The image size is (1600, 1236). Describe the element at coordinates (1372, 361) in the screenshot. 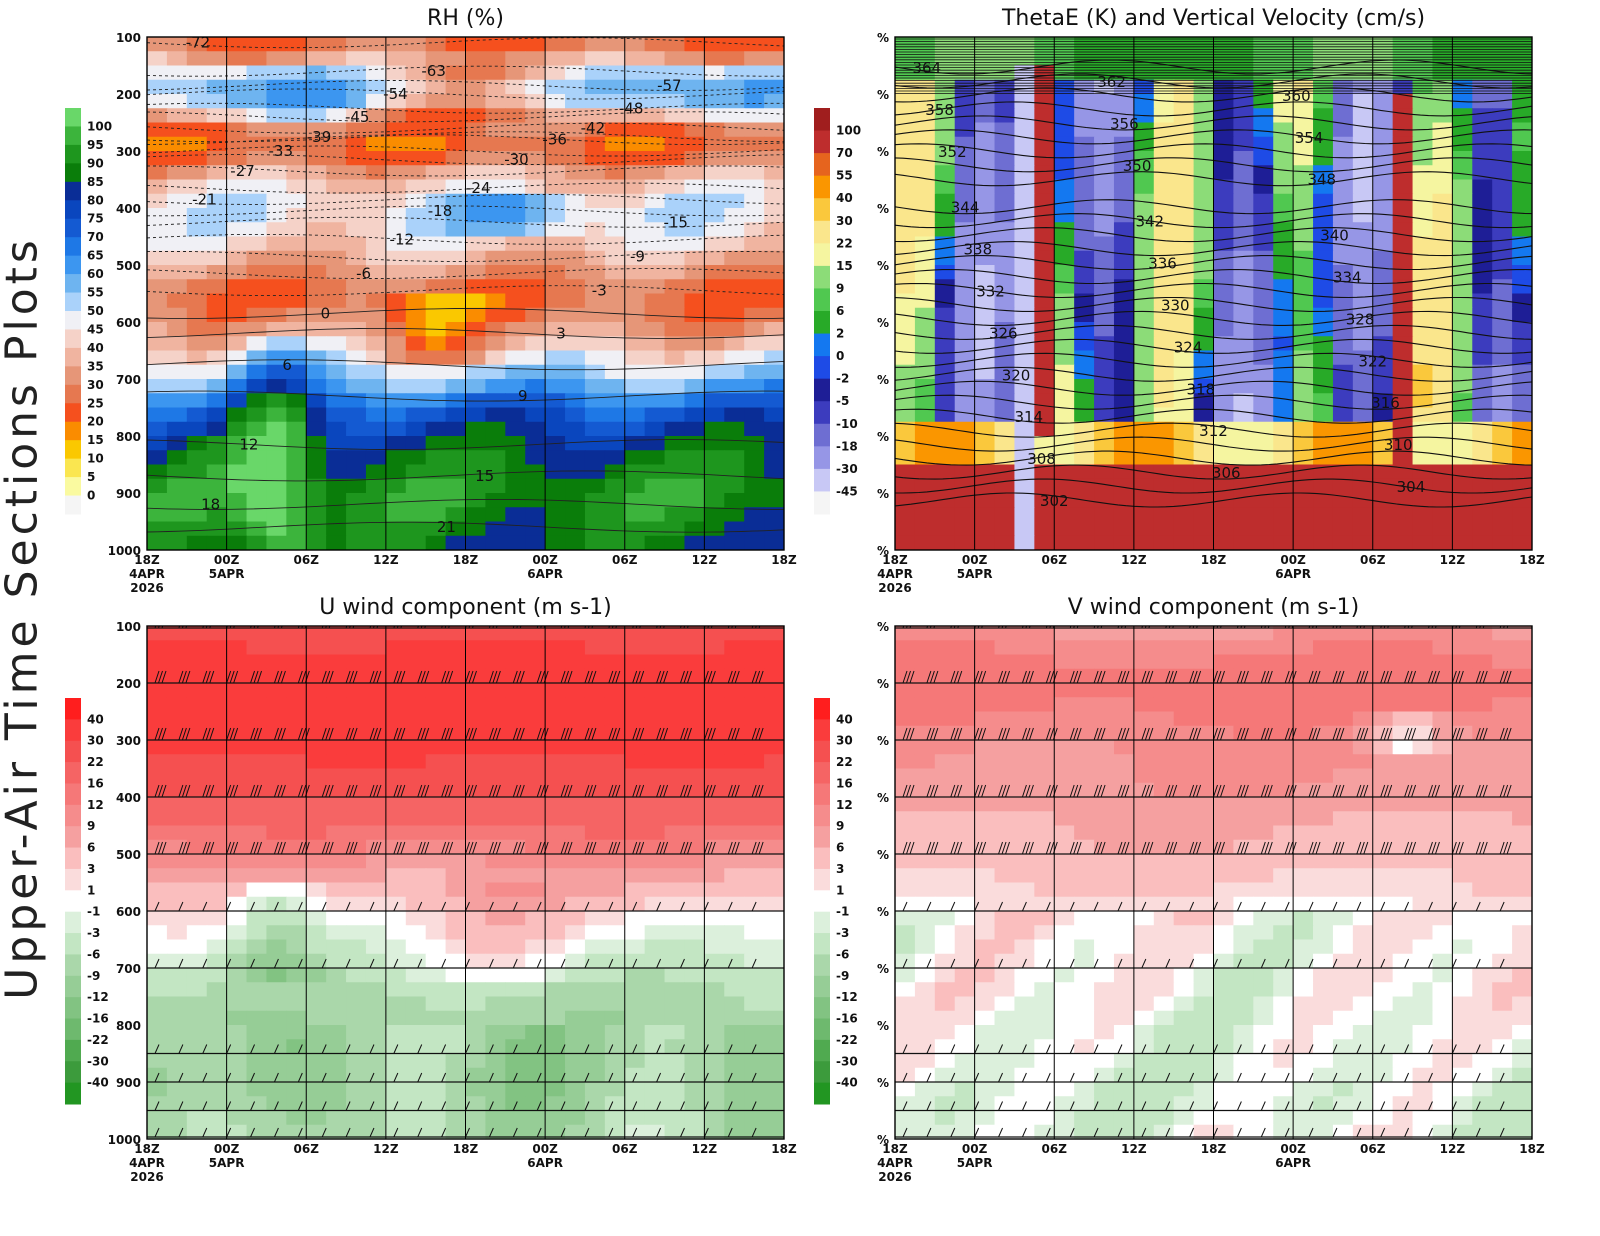

I see `contour-label: 322` at that location.